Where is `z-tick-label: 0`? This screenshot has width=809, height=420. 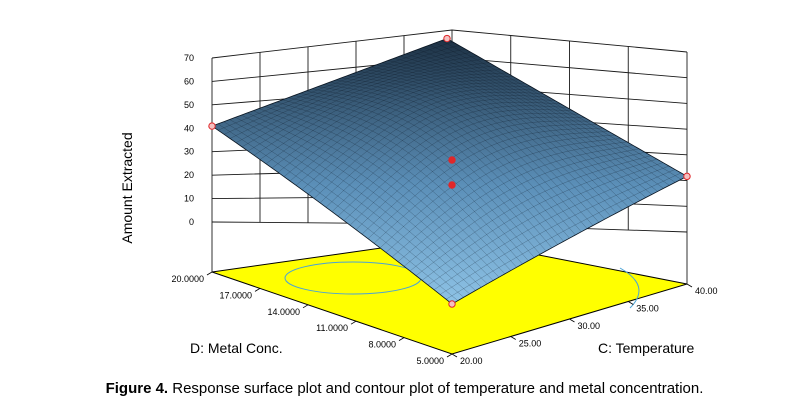 z-tick-label: 0 is located at coordinates (191, 222).